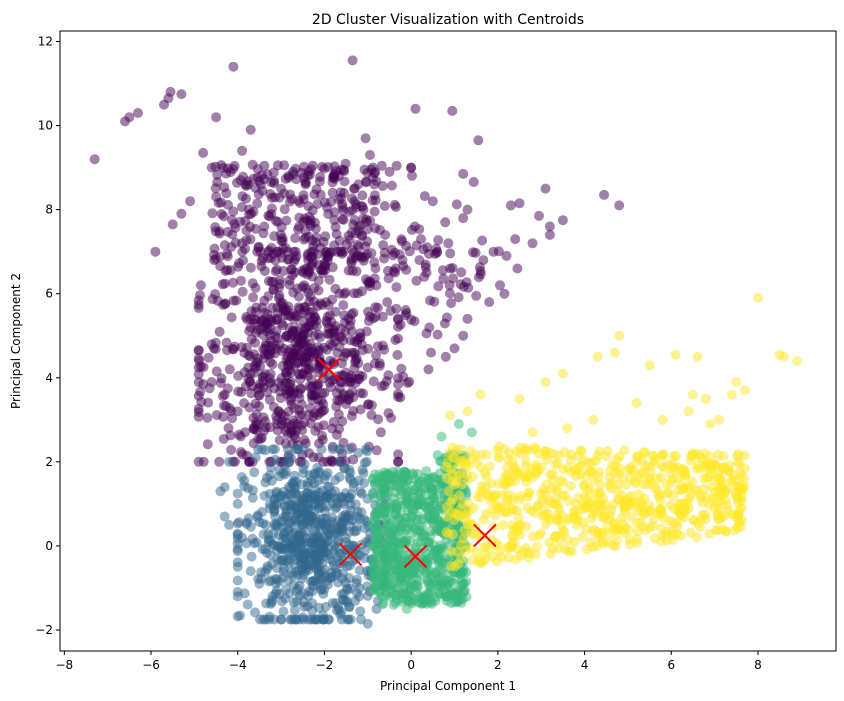 The image size is (844, 701). I want to click on y-axis-label: Principal Component 2, so click(16, 341).